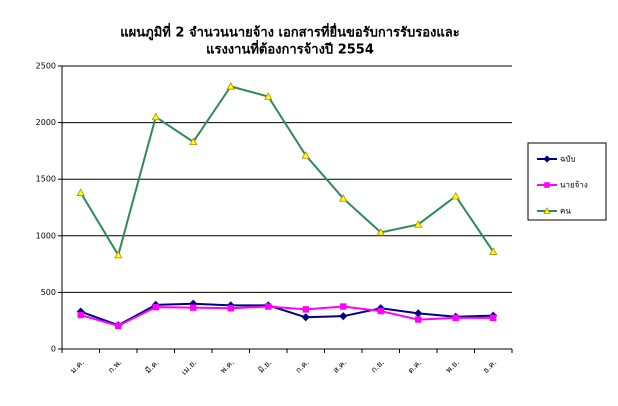  I want to click on x-tick-label: ก.พ., so click(114, 366).